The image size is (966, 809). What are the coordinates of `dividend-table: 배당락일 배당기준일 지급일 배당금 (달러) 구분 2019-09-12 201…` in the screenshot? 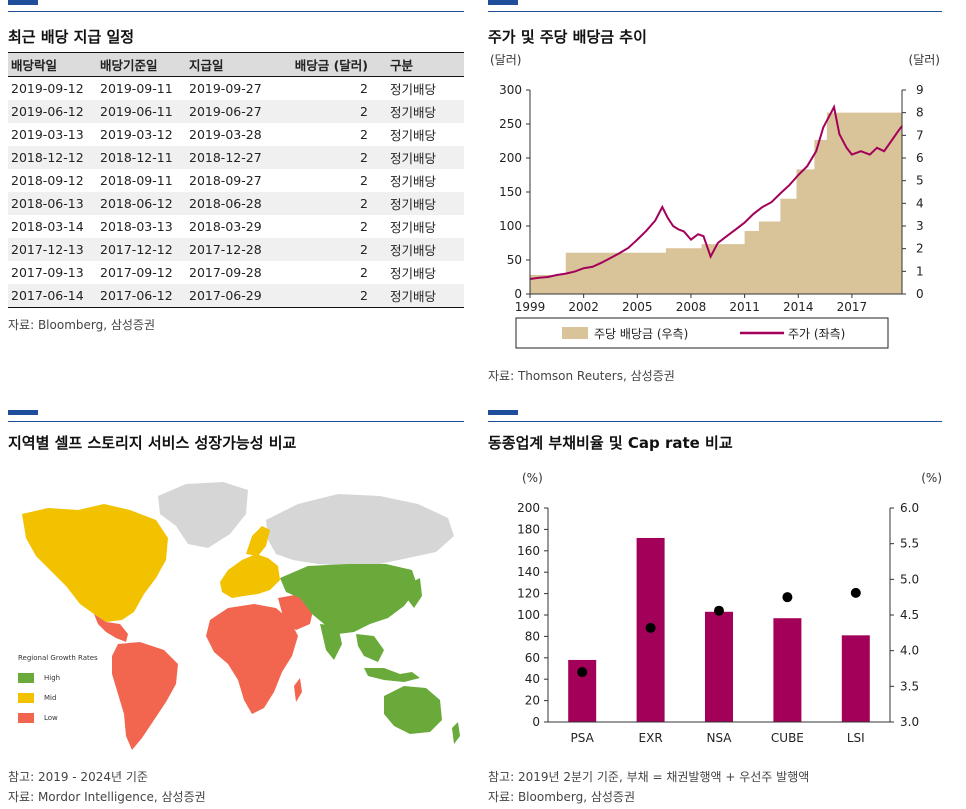 It's located at (236, 180).